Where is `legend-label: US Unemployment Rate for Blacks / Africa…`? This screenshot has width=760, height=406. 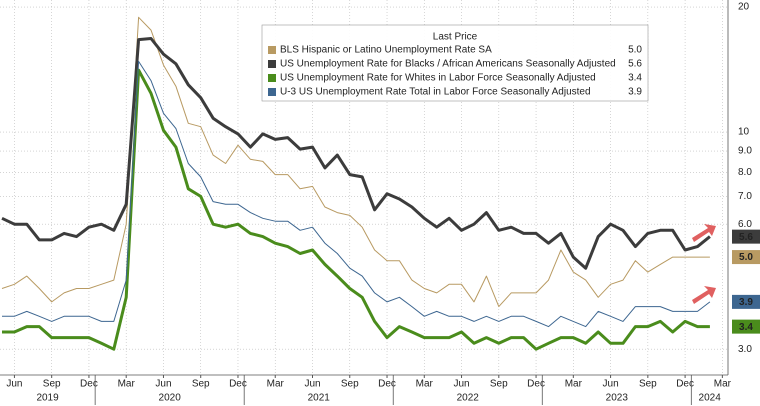
legend-label: US Unemployment Rate for Blacks / Africa… is located at coordinates (448, 64).